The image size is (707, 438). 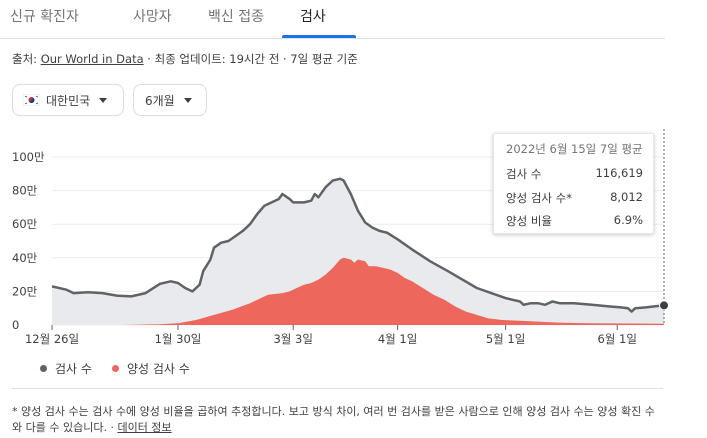 I want to click on x-tick-label: 5월 1일, so click(x=505, y=339).